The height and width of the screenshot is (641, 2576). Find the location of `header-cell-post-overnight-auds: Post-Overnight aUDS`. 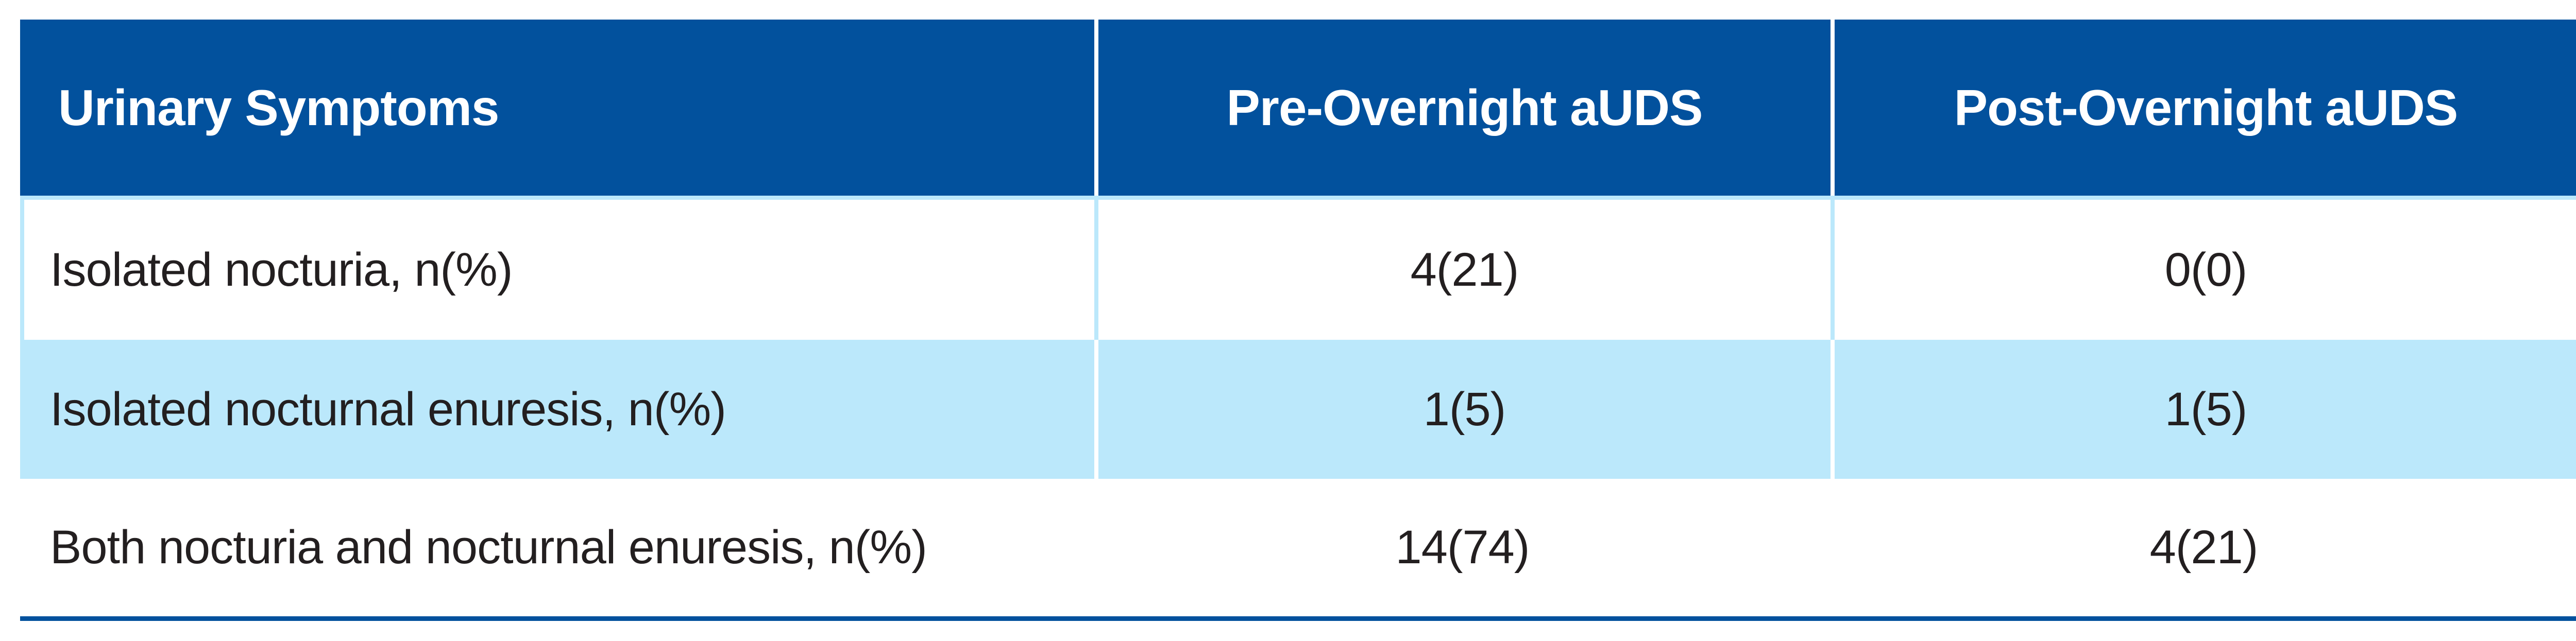

header-cell-post-overnight-auds: Post-Overnight aUDS is located at coordinates (2204, 108).